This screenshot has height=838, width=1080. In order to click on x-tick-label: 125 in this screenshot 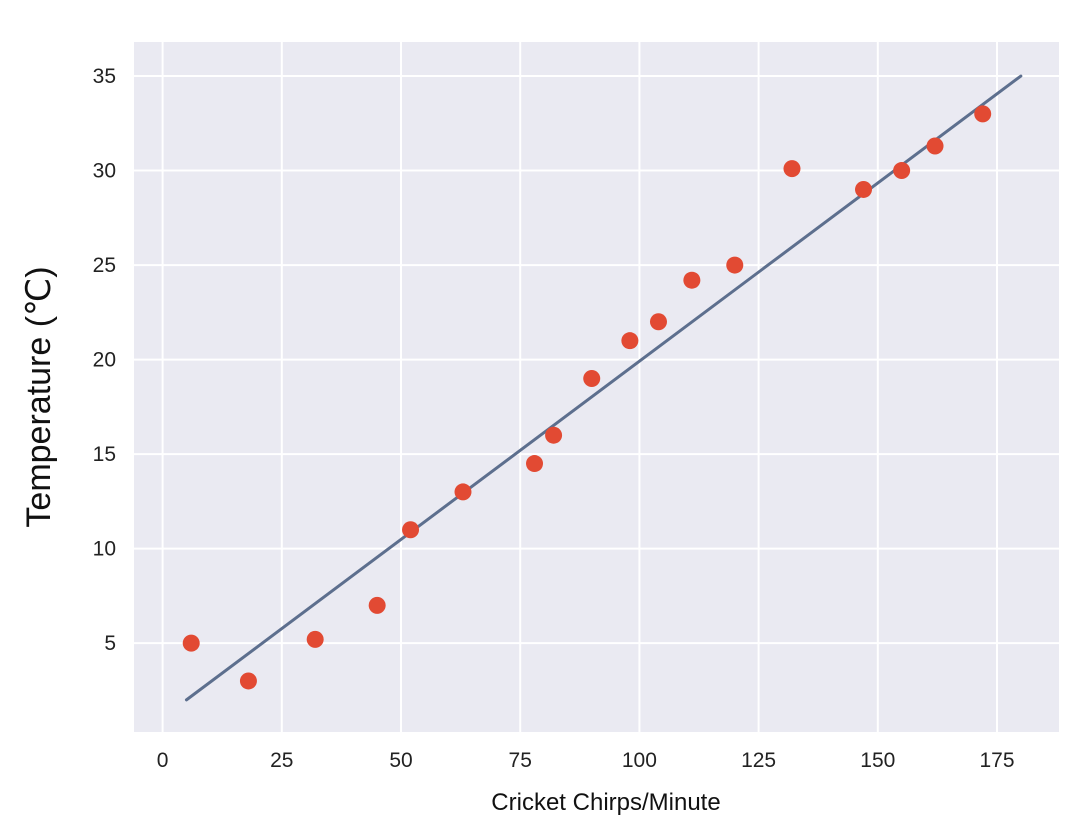, I will do `click(758, 760)`.